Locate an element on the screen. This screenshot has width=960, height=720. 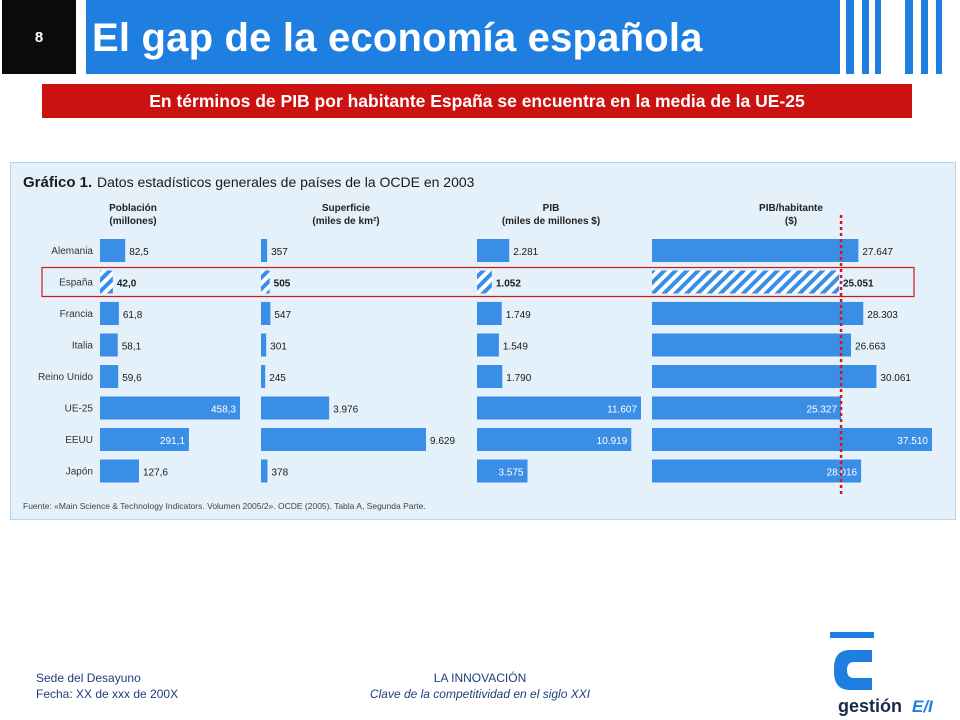
series-header: PIB is located at coordinates (551, 208).